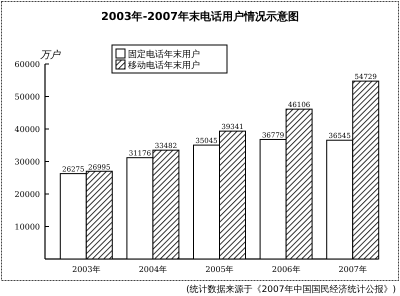 The width and height of the screenshot is (400, 296). Describe the element at coordinates (27, 64) in the screenshot. I see `y-tick-label: 60000` at that location.